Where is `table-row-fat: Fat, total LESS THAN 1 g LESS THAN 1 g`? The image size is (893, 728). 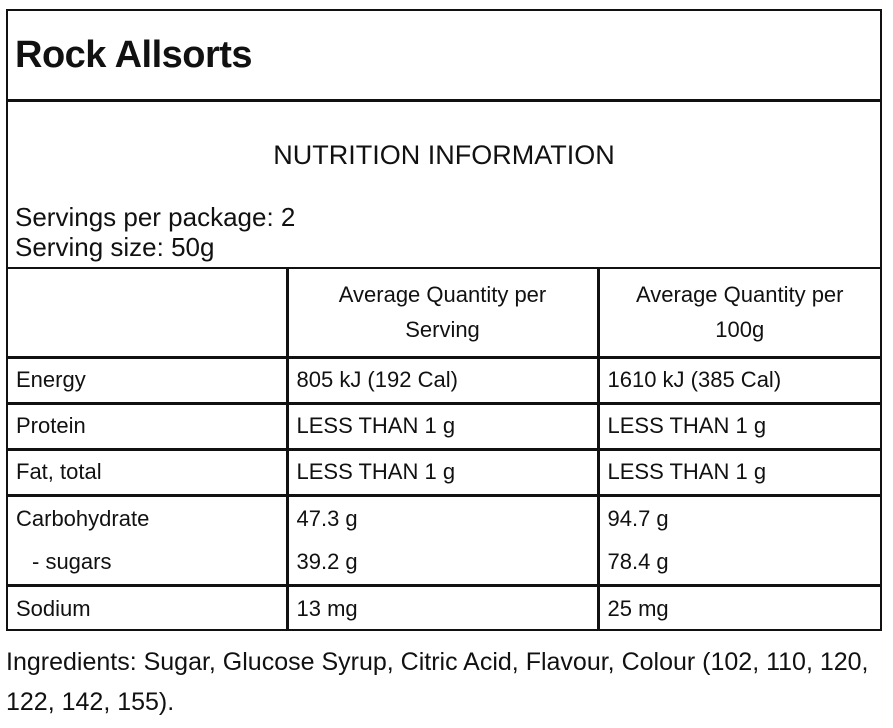 table-row-fat: Fat, total LESS THAN 1 g LESS THAN 1 g is located at coordinates (444, 471).